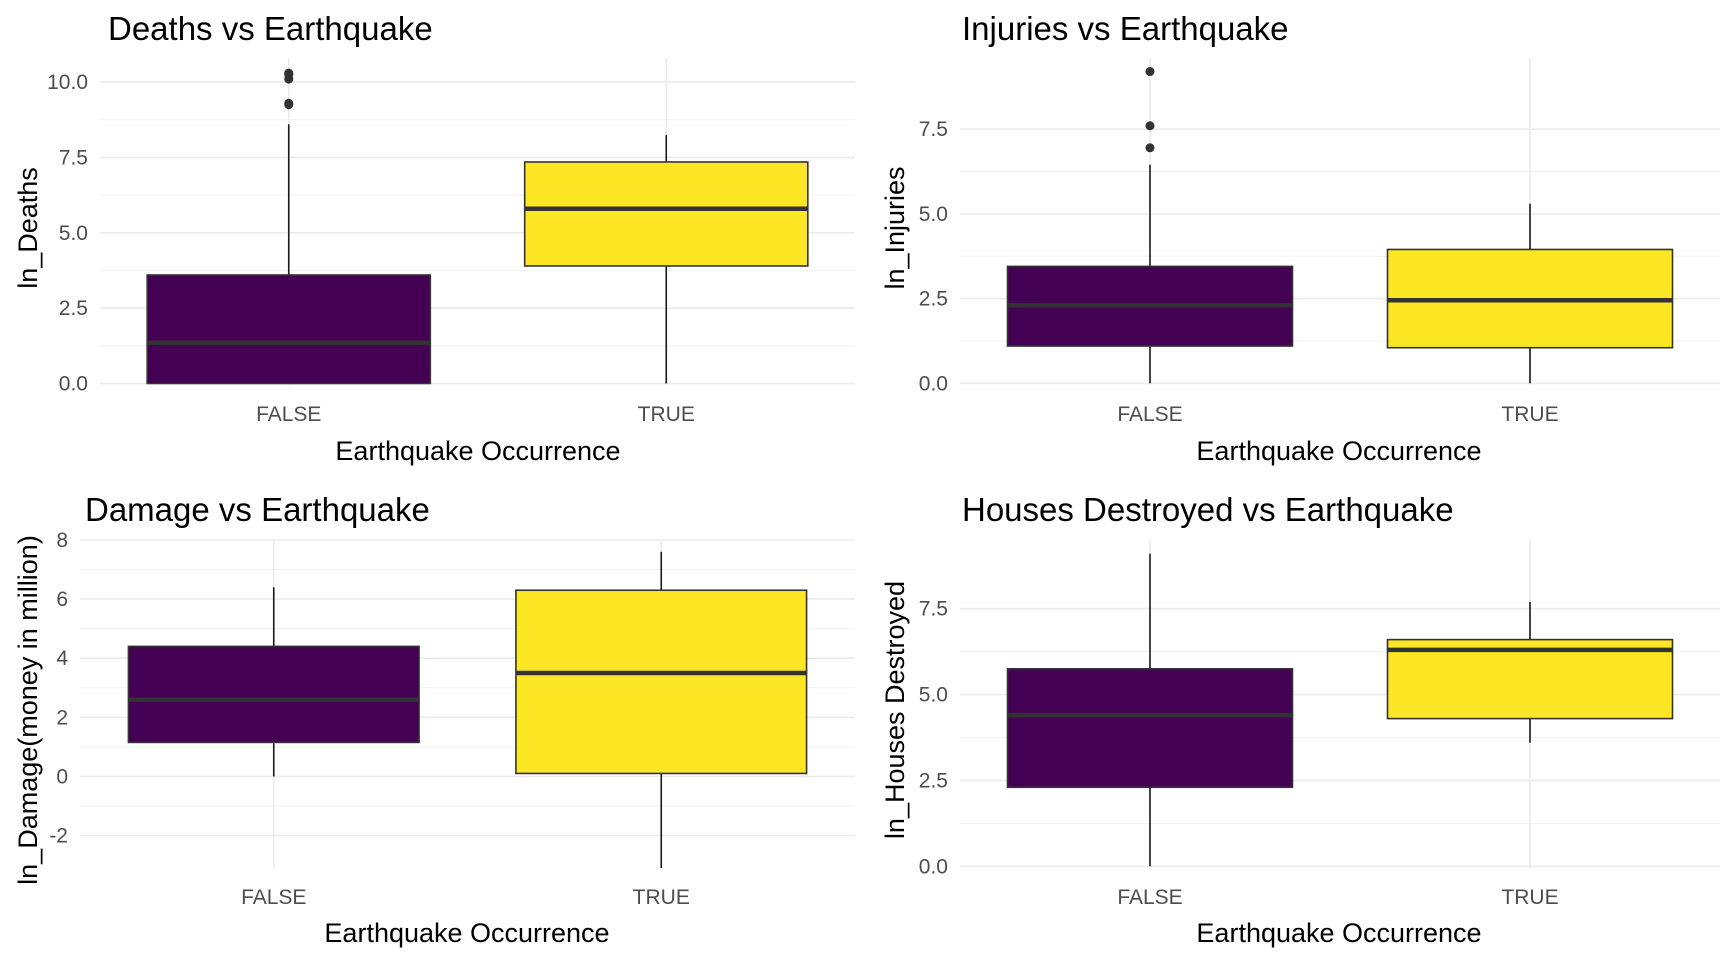  What do you see at coordinates (1125, 28) in the screenshot?
I see `chart-title: Injuries vs Earthquake` at bounding box center [1125, 28].